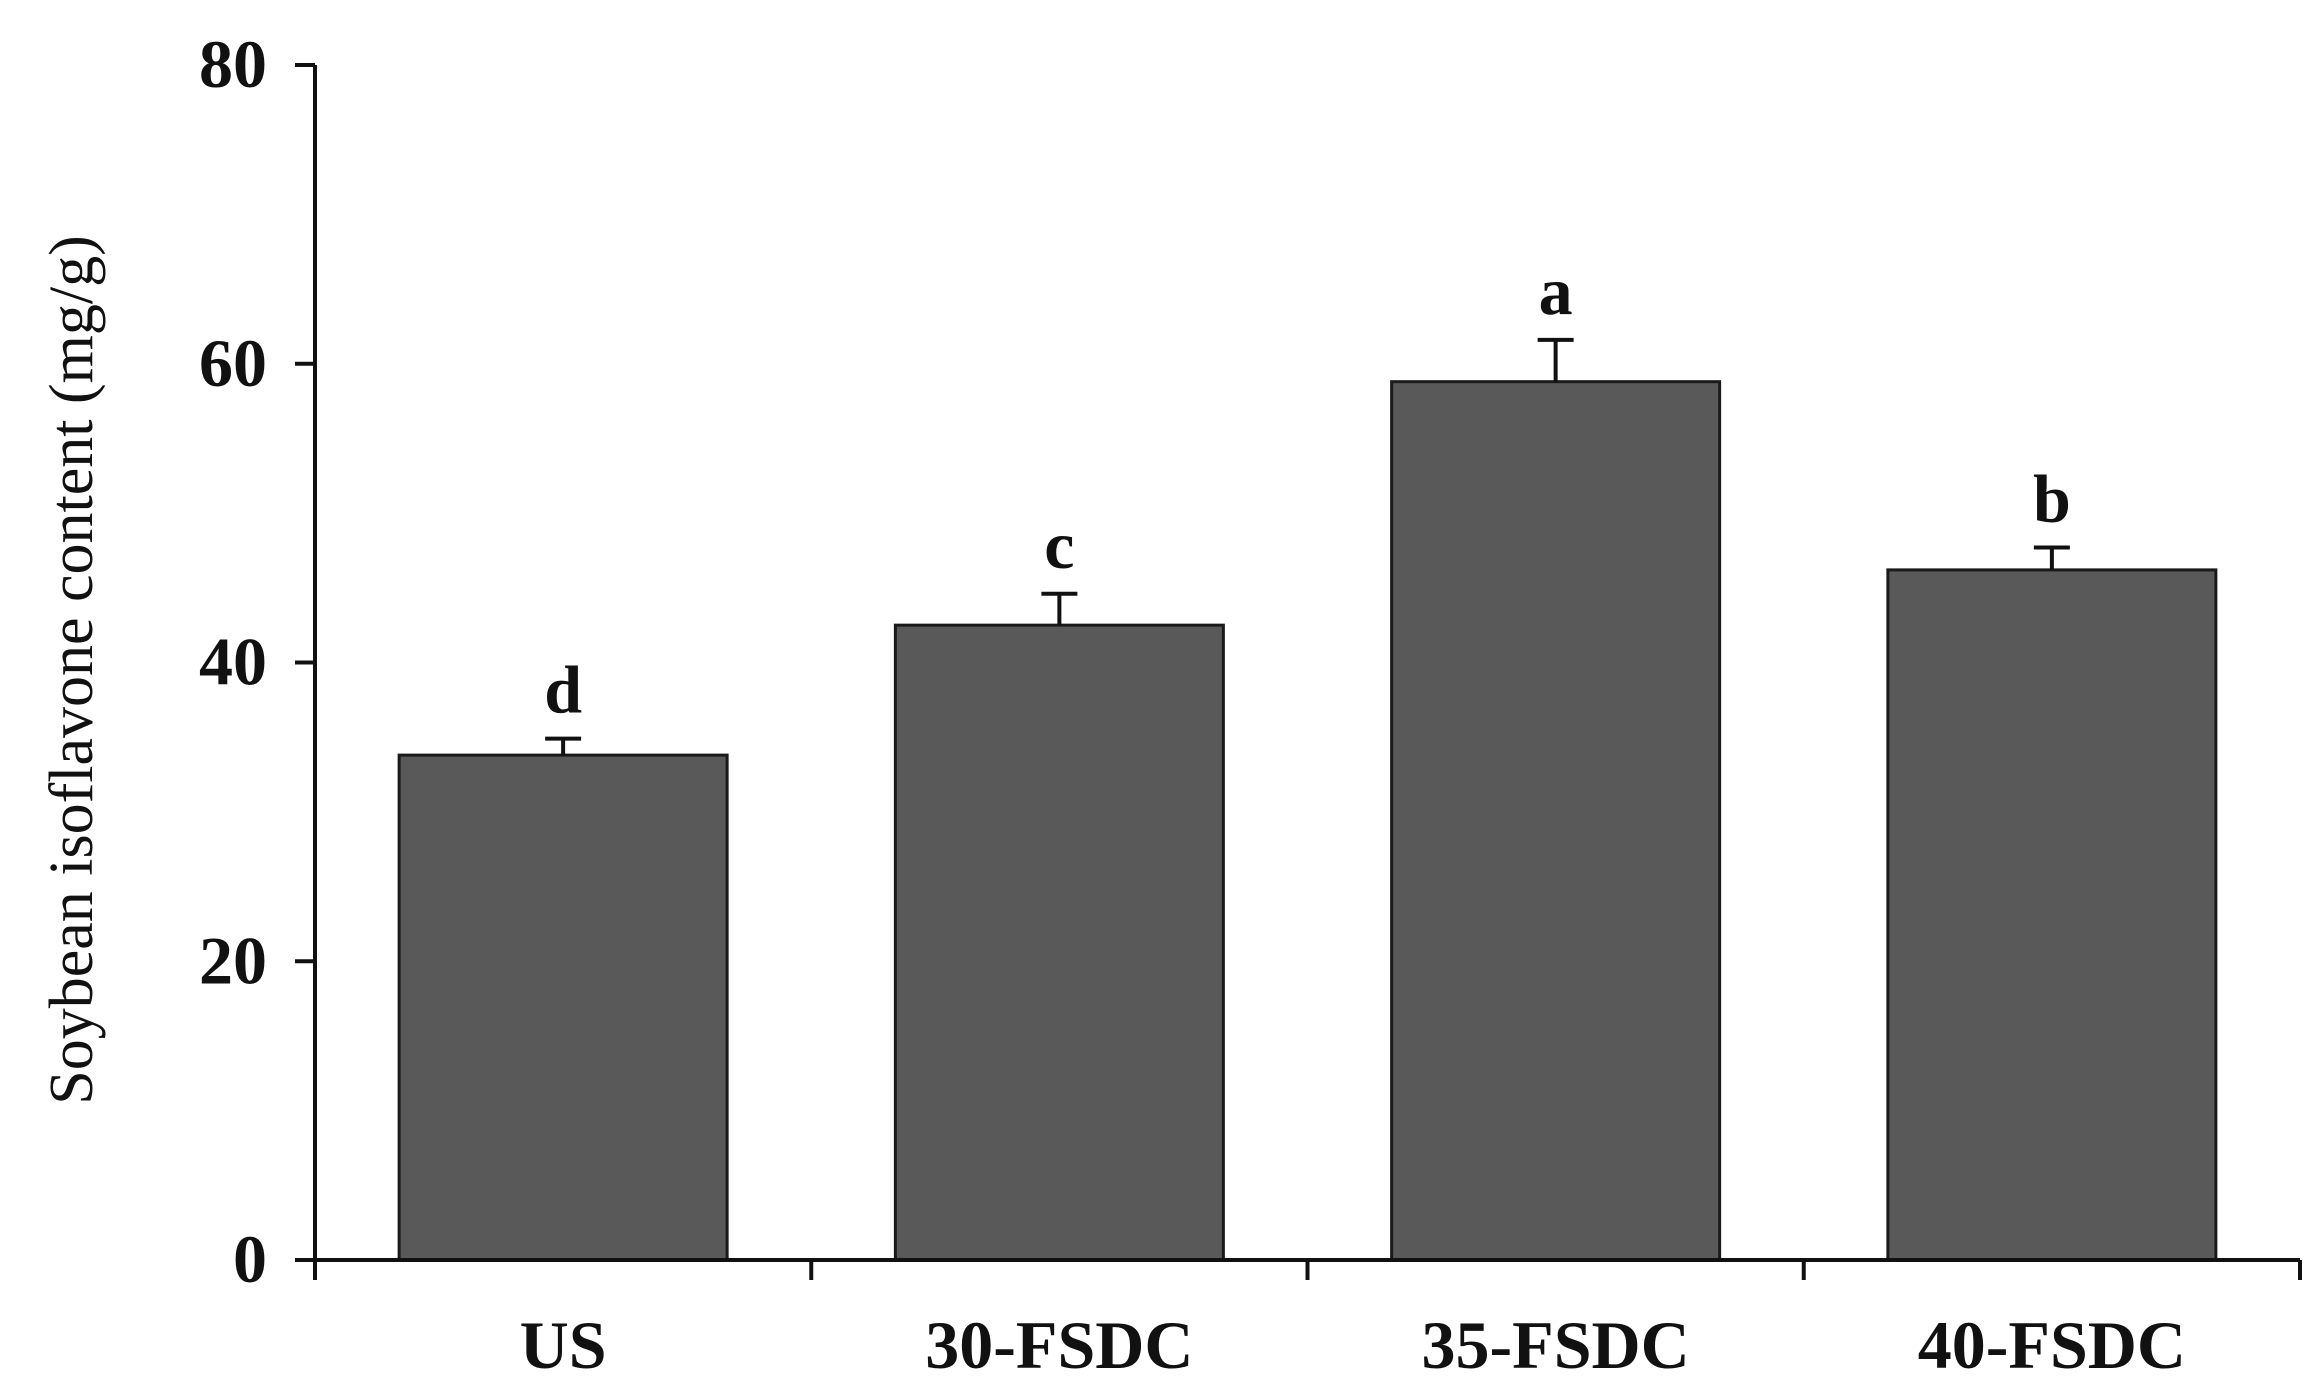  Describe the element at coordinates (233, 960) in the screenshot. I see `y-tick-label: 20` at that location.